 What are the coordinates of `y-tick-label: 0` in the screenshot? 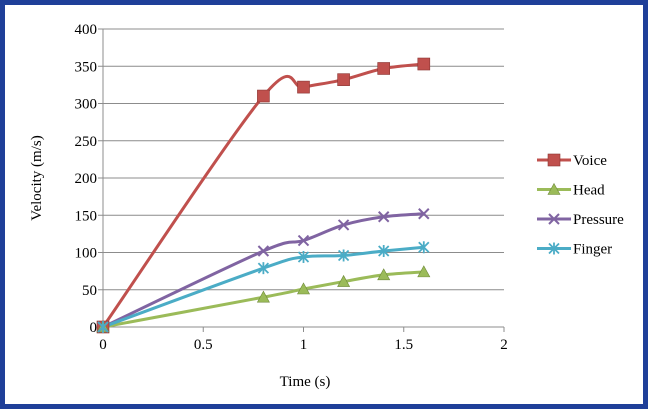 It's located at (94, 328).